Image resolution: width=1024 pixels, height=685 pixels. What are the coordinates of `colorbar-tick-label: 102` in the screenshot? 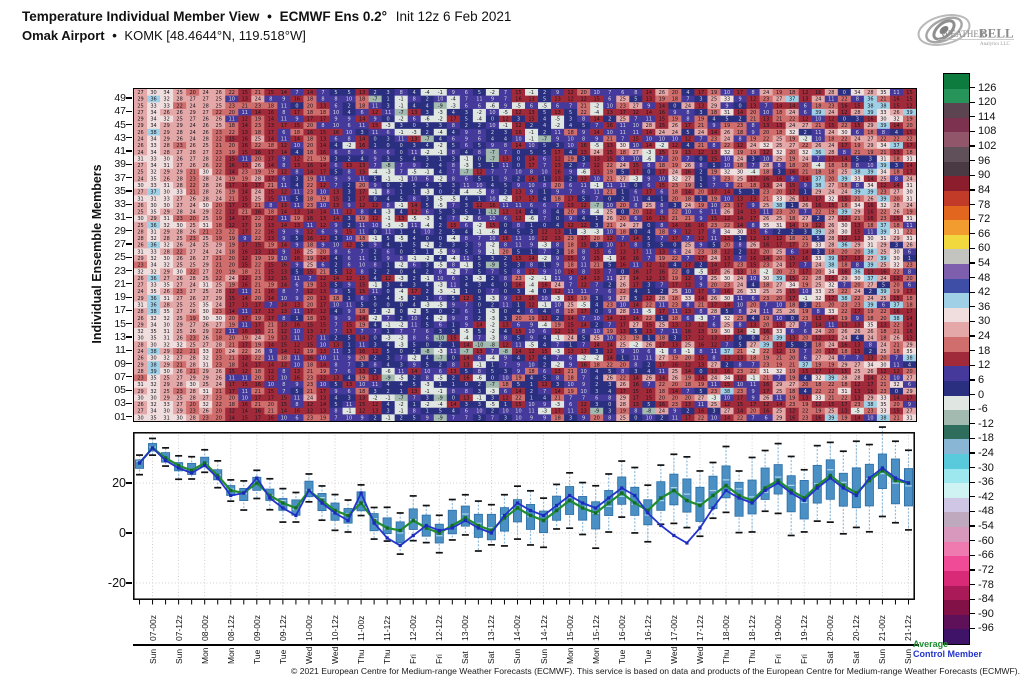 It's located at (987, 146).